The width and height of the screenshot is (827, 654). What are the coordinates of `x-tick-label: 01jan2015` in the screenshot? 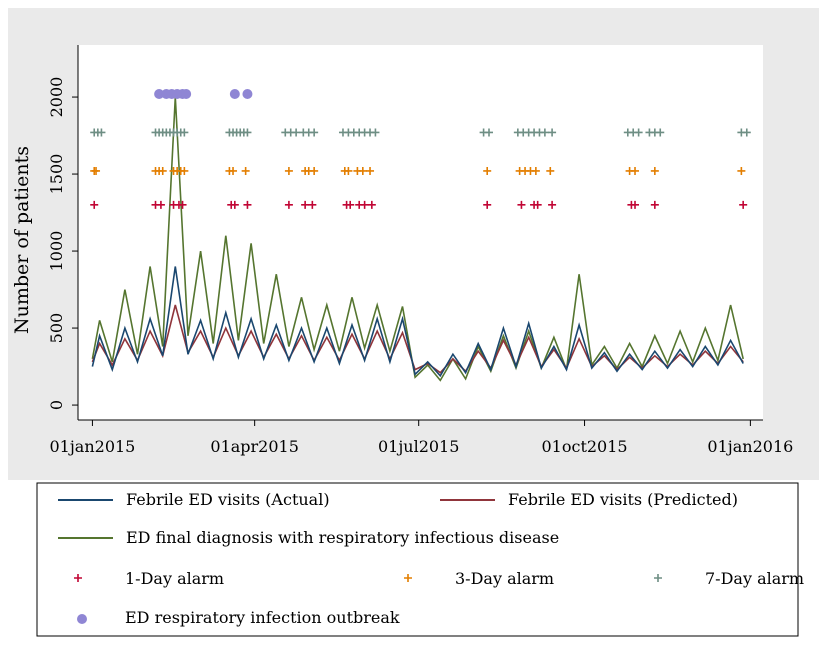 It's located at (92, 446).